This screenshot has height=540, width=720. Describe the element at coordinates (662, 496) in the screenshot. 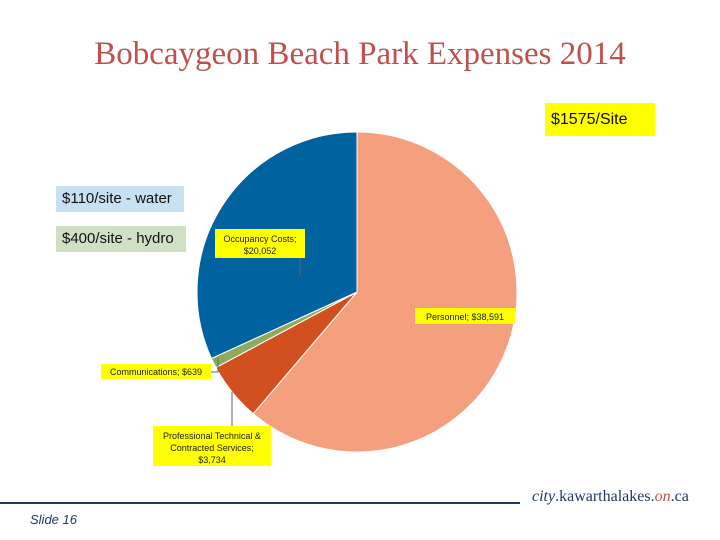

I see `footer-url-on: on` at that location.